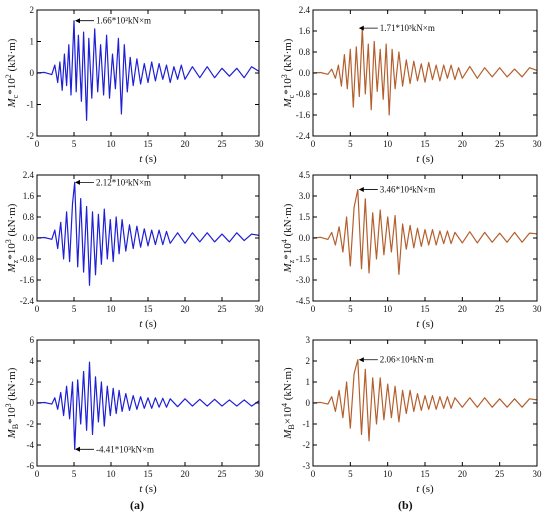 This screenshot has width=550, height=525. I want to click on y-tick-label: 0.0, so click(305, 238).